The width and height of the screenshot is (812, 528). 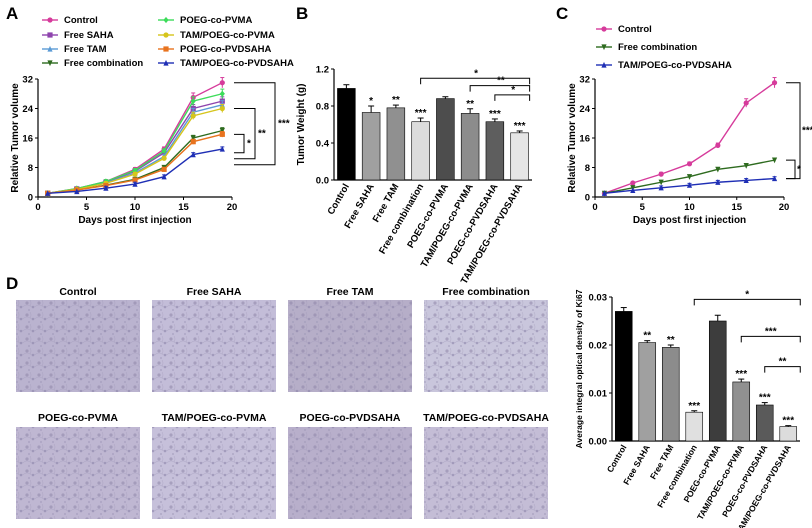 What do you see at coordinates (784, 207) in the screenshot?
I see `x-tick-label: 20` at bounding box center [784, 207].